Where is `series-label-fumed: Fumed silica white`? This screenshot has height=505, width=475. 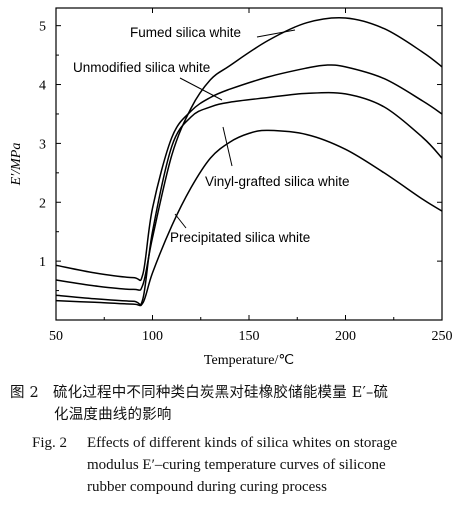
series-label-fumed: Fumed silica white is located at coordinates (185, 32).